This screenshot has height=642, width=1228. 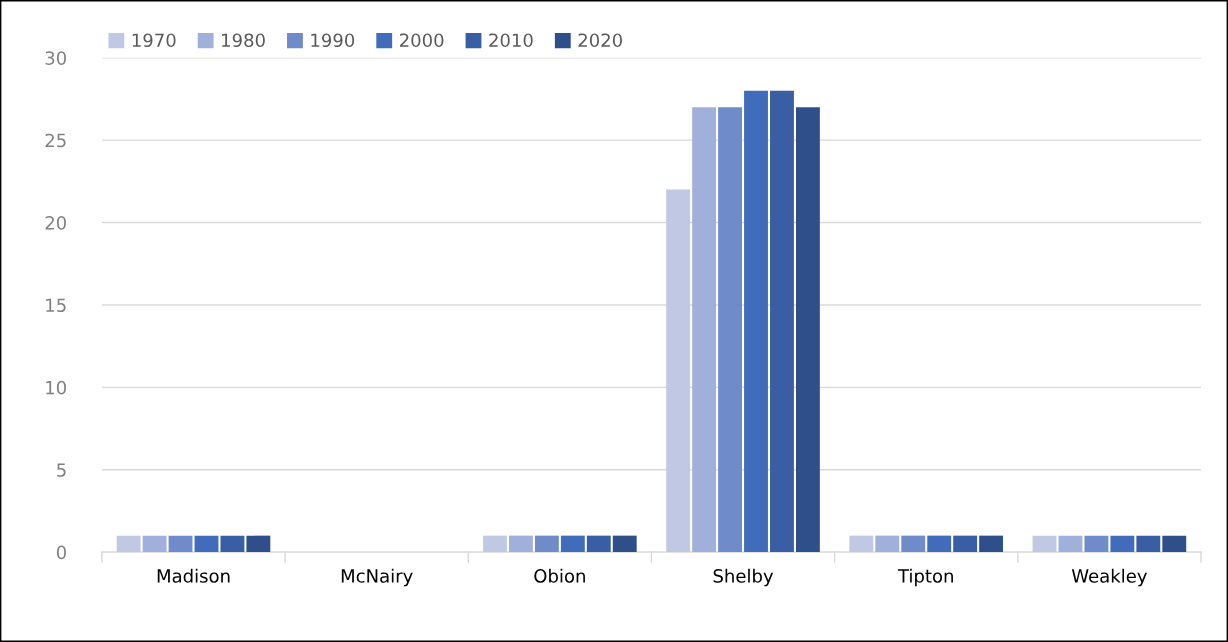 What do you see at coordinates (511, 40) in the screenshot?
I see `legend-label: 2010` at bounding box center [511, 40].